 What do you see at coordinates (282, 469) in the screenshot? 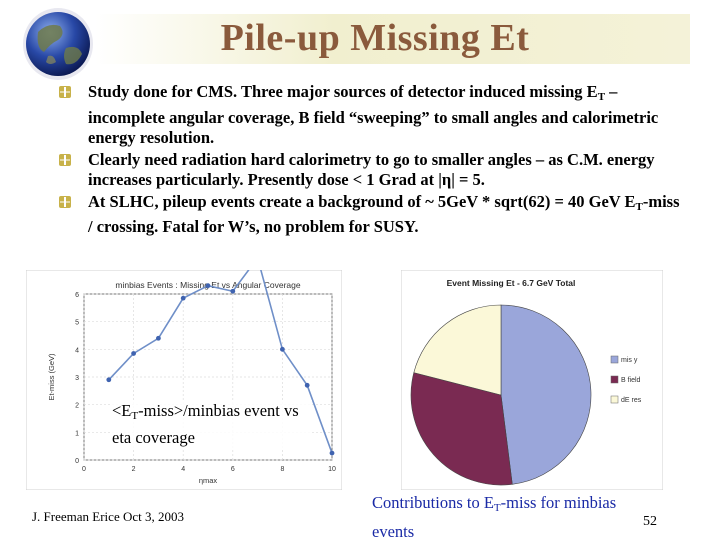
I see `x-tick-label: 8` at bounding box center [282, 469].